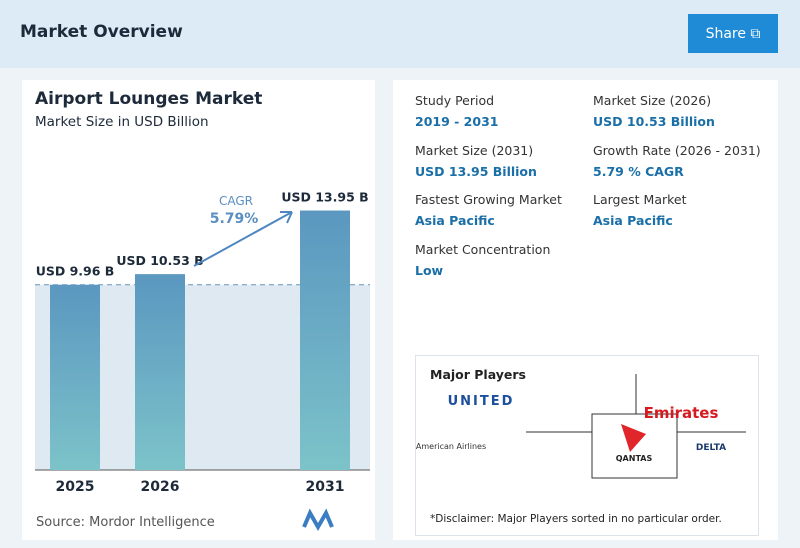 The height and width of the screenshot is (548, 800). I want to click on player-logo: American Airlines, so click(451, 446).